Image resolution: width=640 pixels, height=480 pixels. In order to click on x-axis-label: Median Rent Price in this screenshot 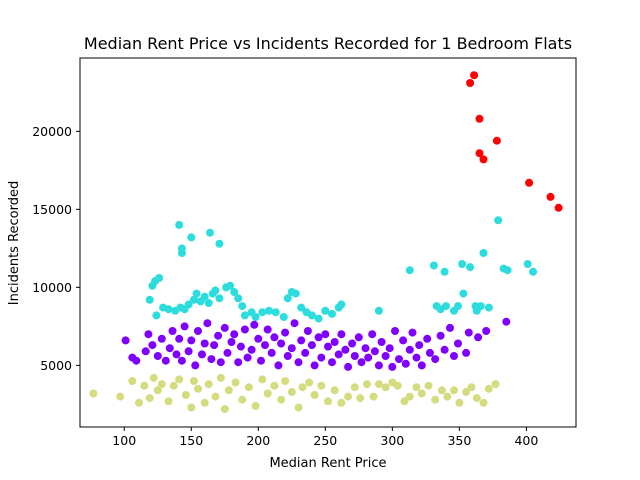, I will do `click(327, 463)`.